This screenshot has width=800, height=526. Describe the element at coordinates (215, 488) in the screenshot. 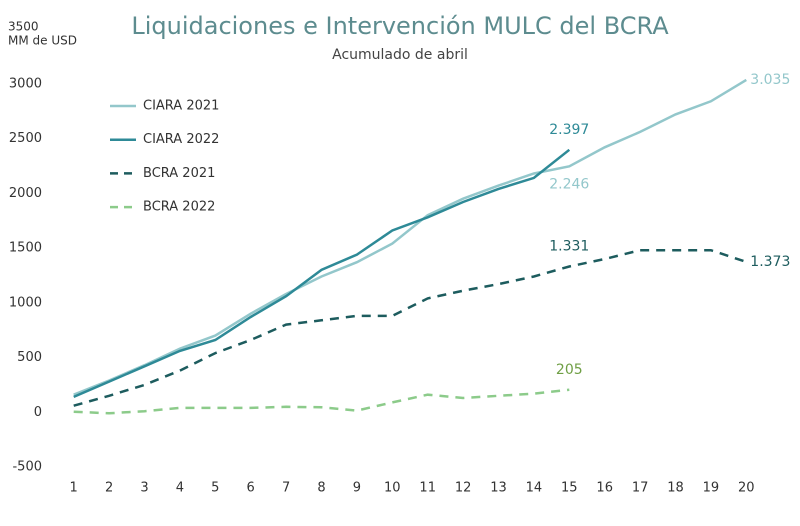

I see `x-tick-label: 5` at that location.